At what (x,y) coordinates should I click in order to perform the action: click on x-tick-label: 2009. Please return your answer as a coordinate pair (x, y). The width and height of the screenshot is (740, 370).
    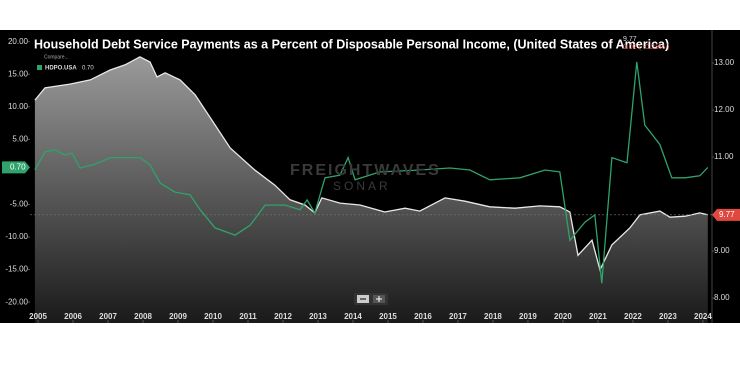
    Looking at the image, I should click on (178, 316).